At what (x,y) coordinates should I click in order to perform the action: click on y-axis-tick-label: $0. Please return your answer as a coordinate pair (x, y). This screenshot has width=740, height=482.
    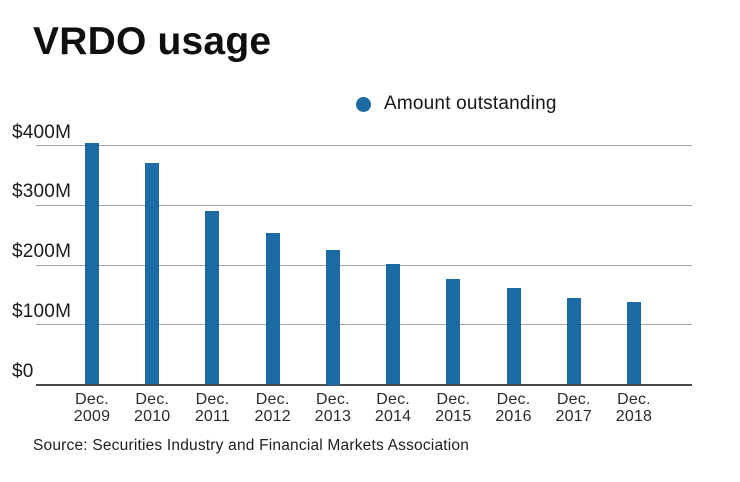
    Looking at the image, I should click on (23, 371).